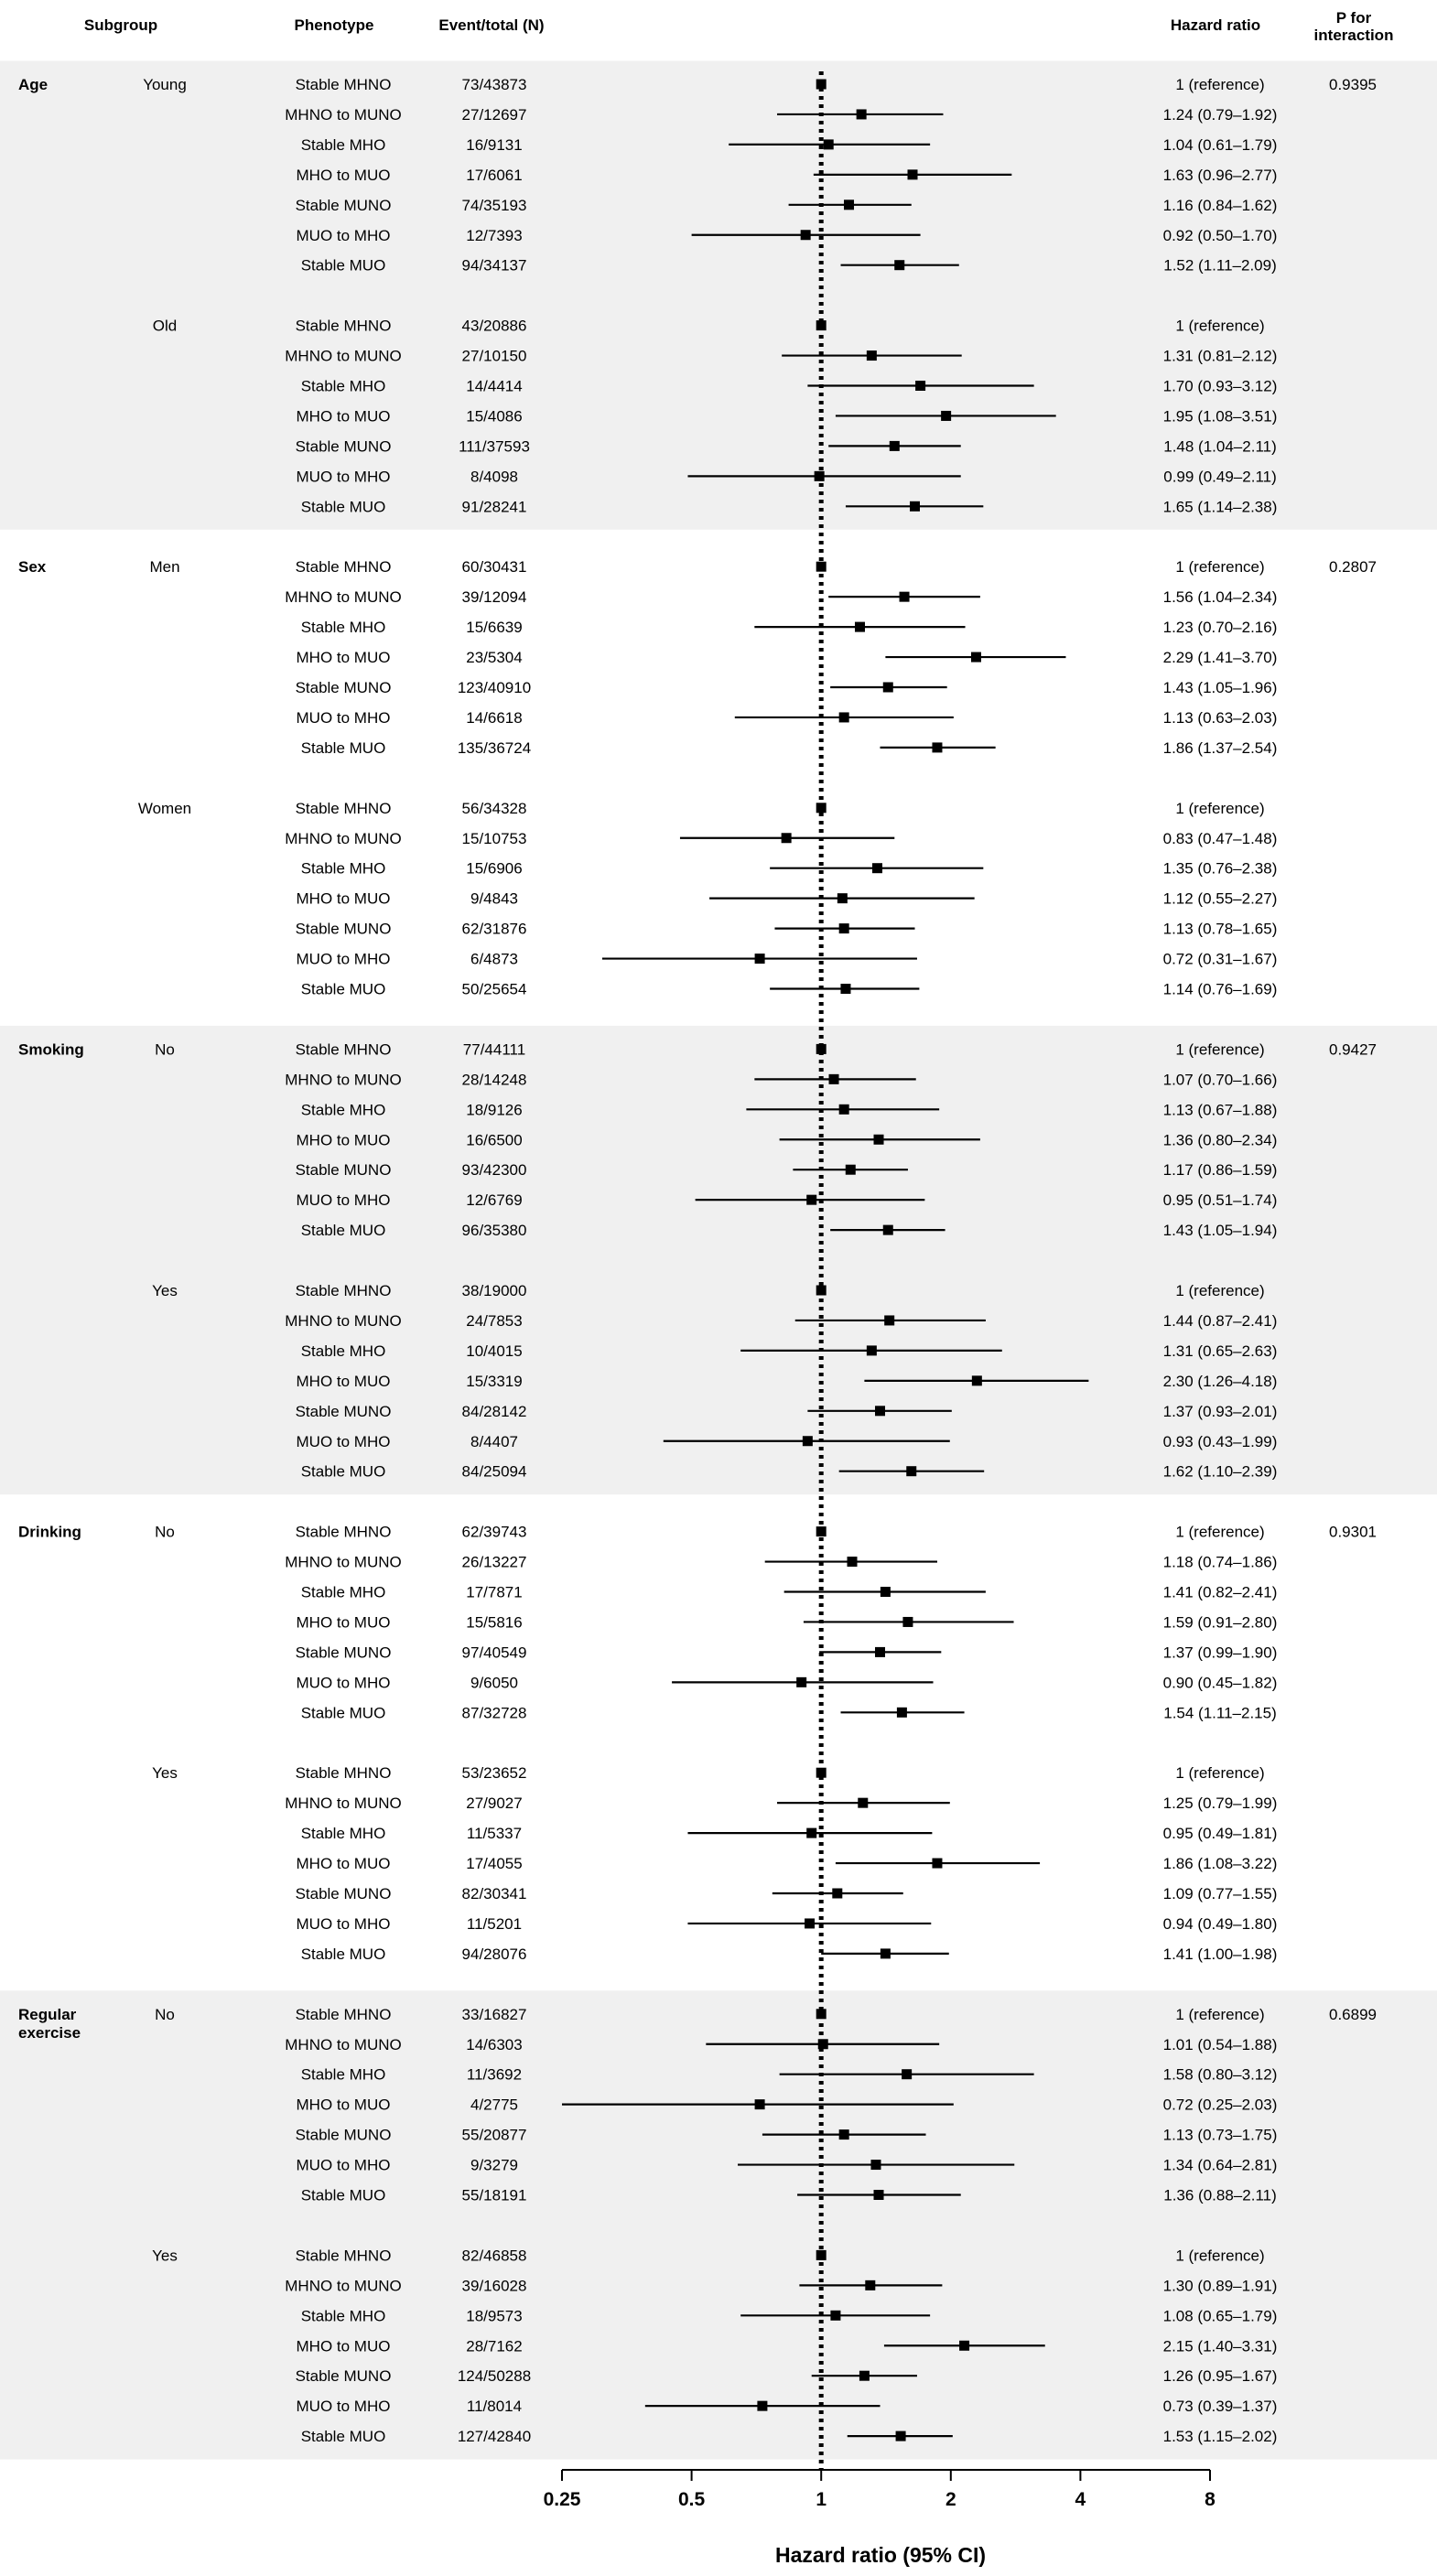 The image size is (1437, 2576). What do you see at coordinates (495, 597) in the screenshot?
I see `event-total-value: 39/12094` at bounding box center [495, 597].